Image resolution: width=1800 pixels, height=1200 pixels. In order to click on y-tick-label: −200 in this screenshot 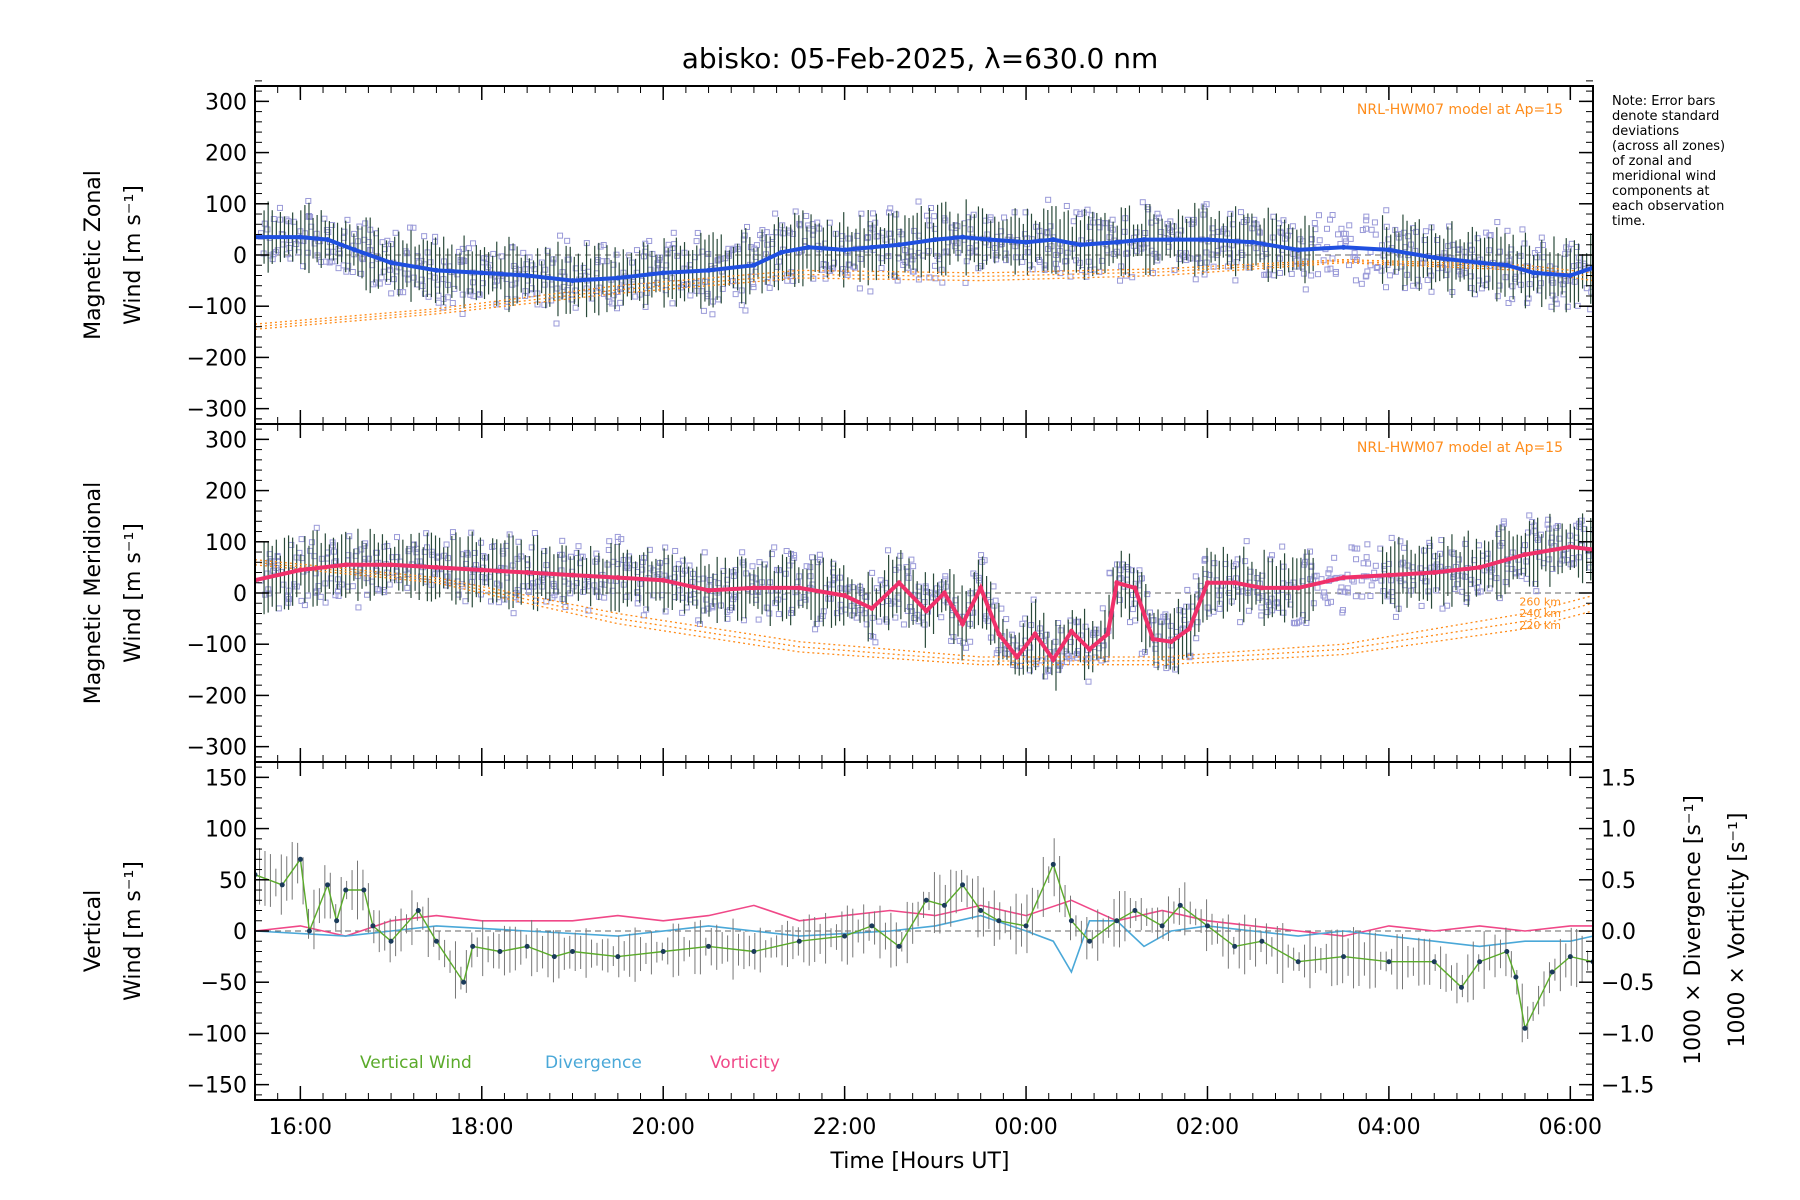, I will do `click(217, 696)`.